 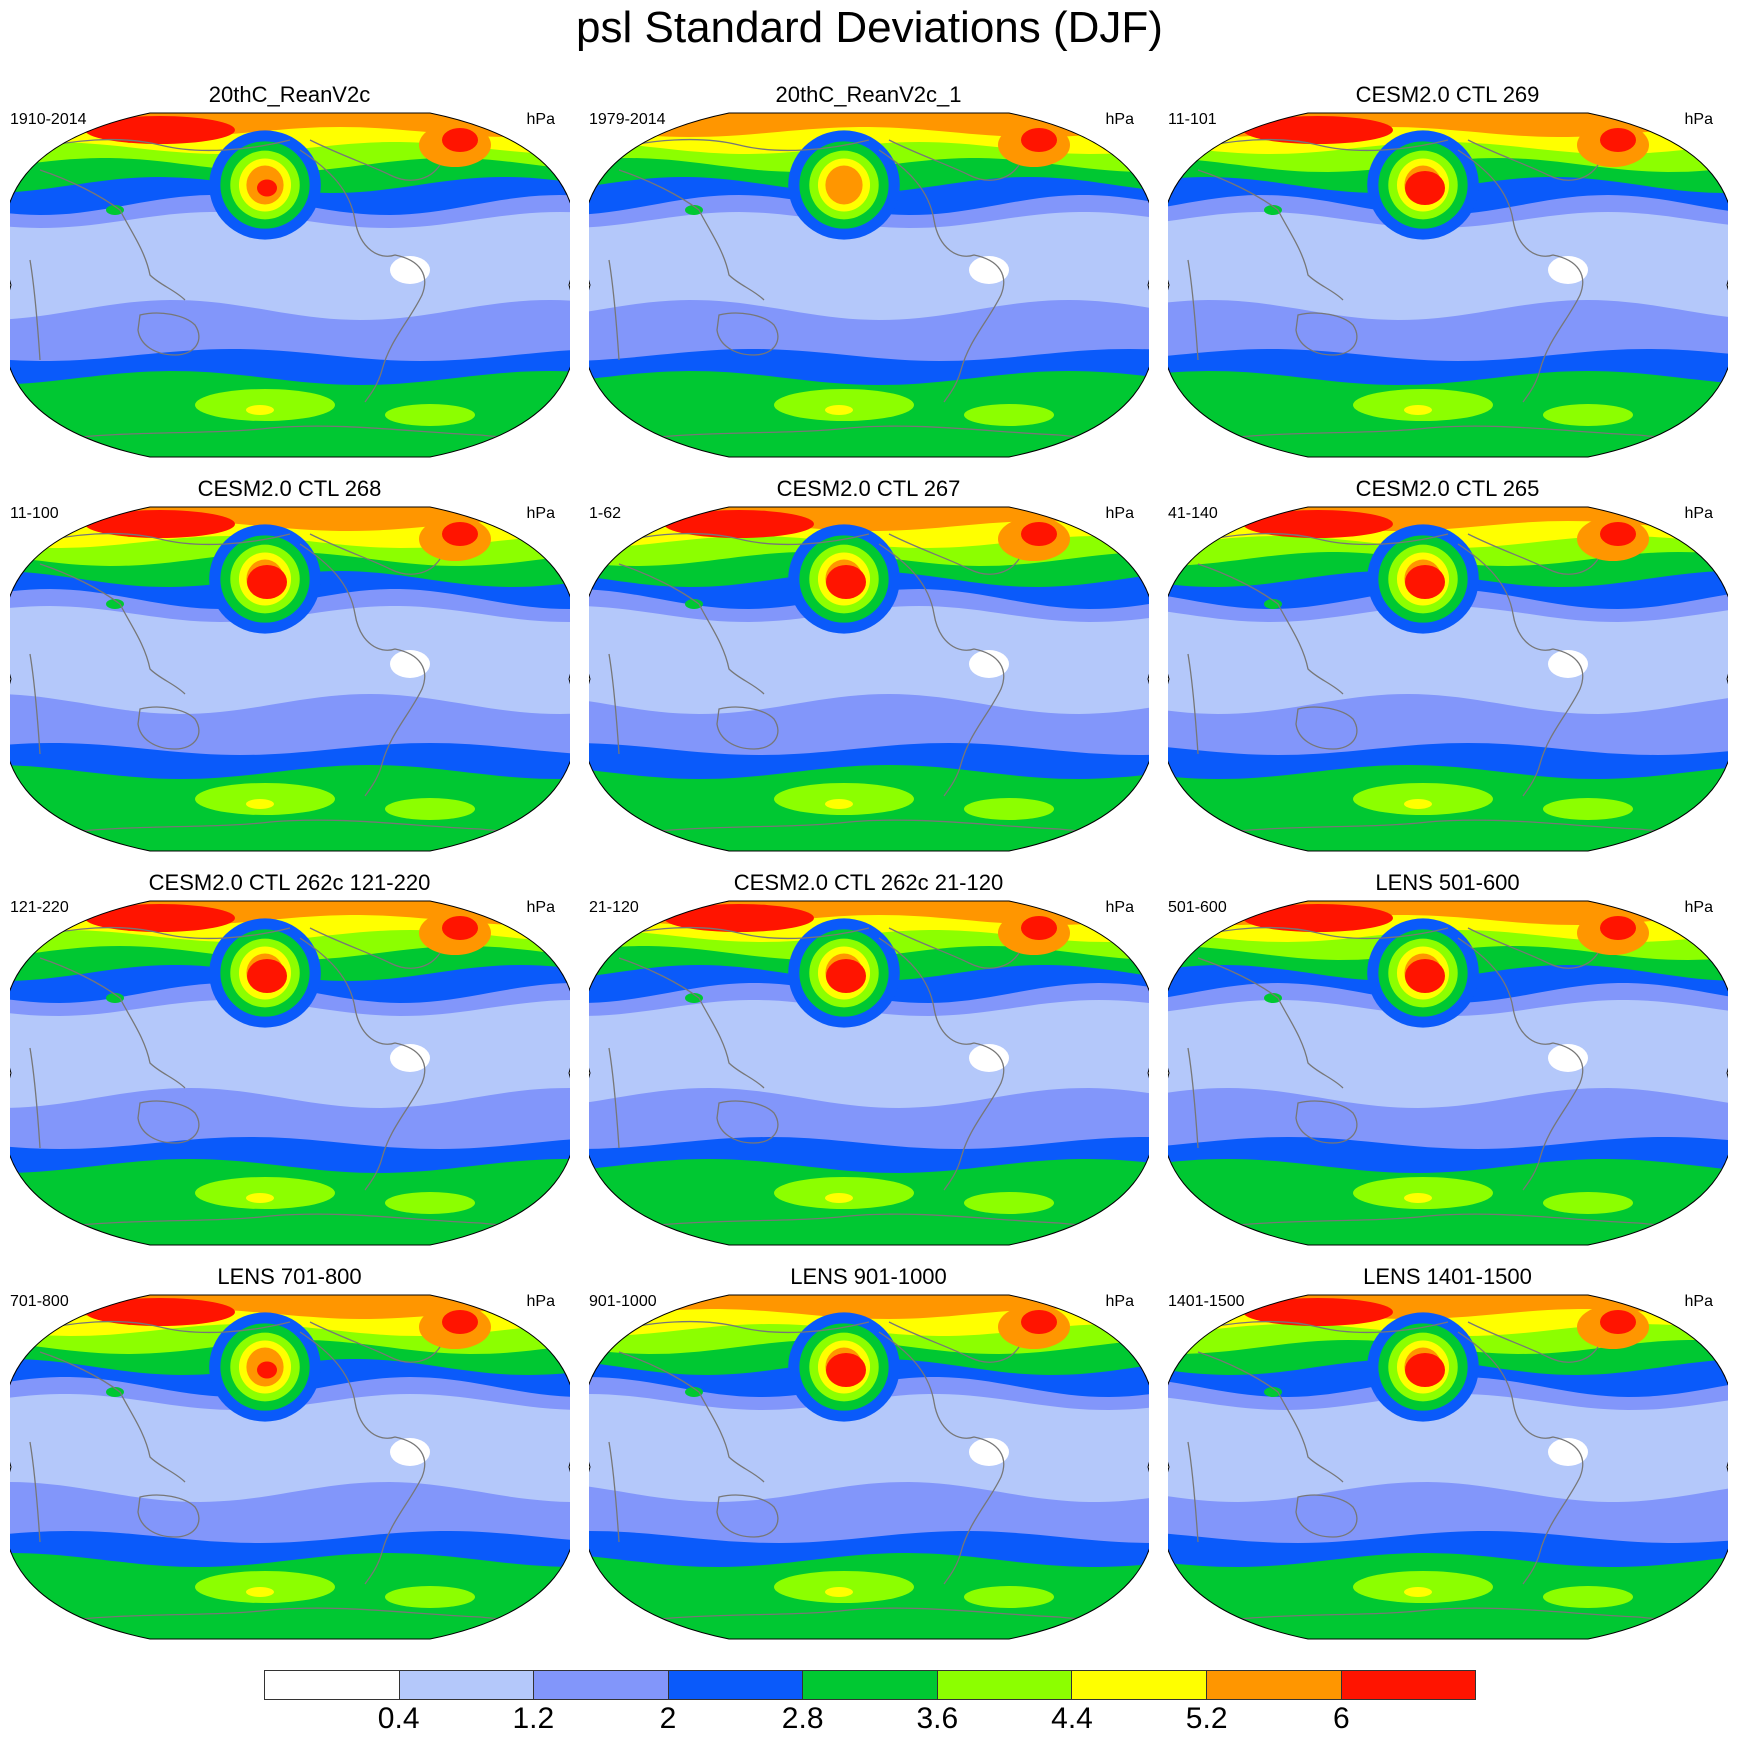 I want to click on colorbar-labels: 0.4 1.2 2 2.8 3.6 4.4 5.2 6, so click(x=870, y=1720).